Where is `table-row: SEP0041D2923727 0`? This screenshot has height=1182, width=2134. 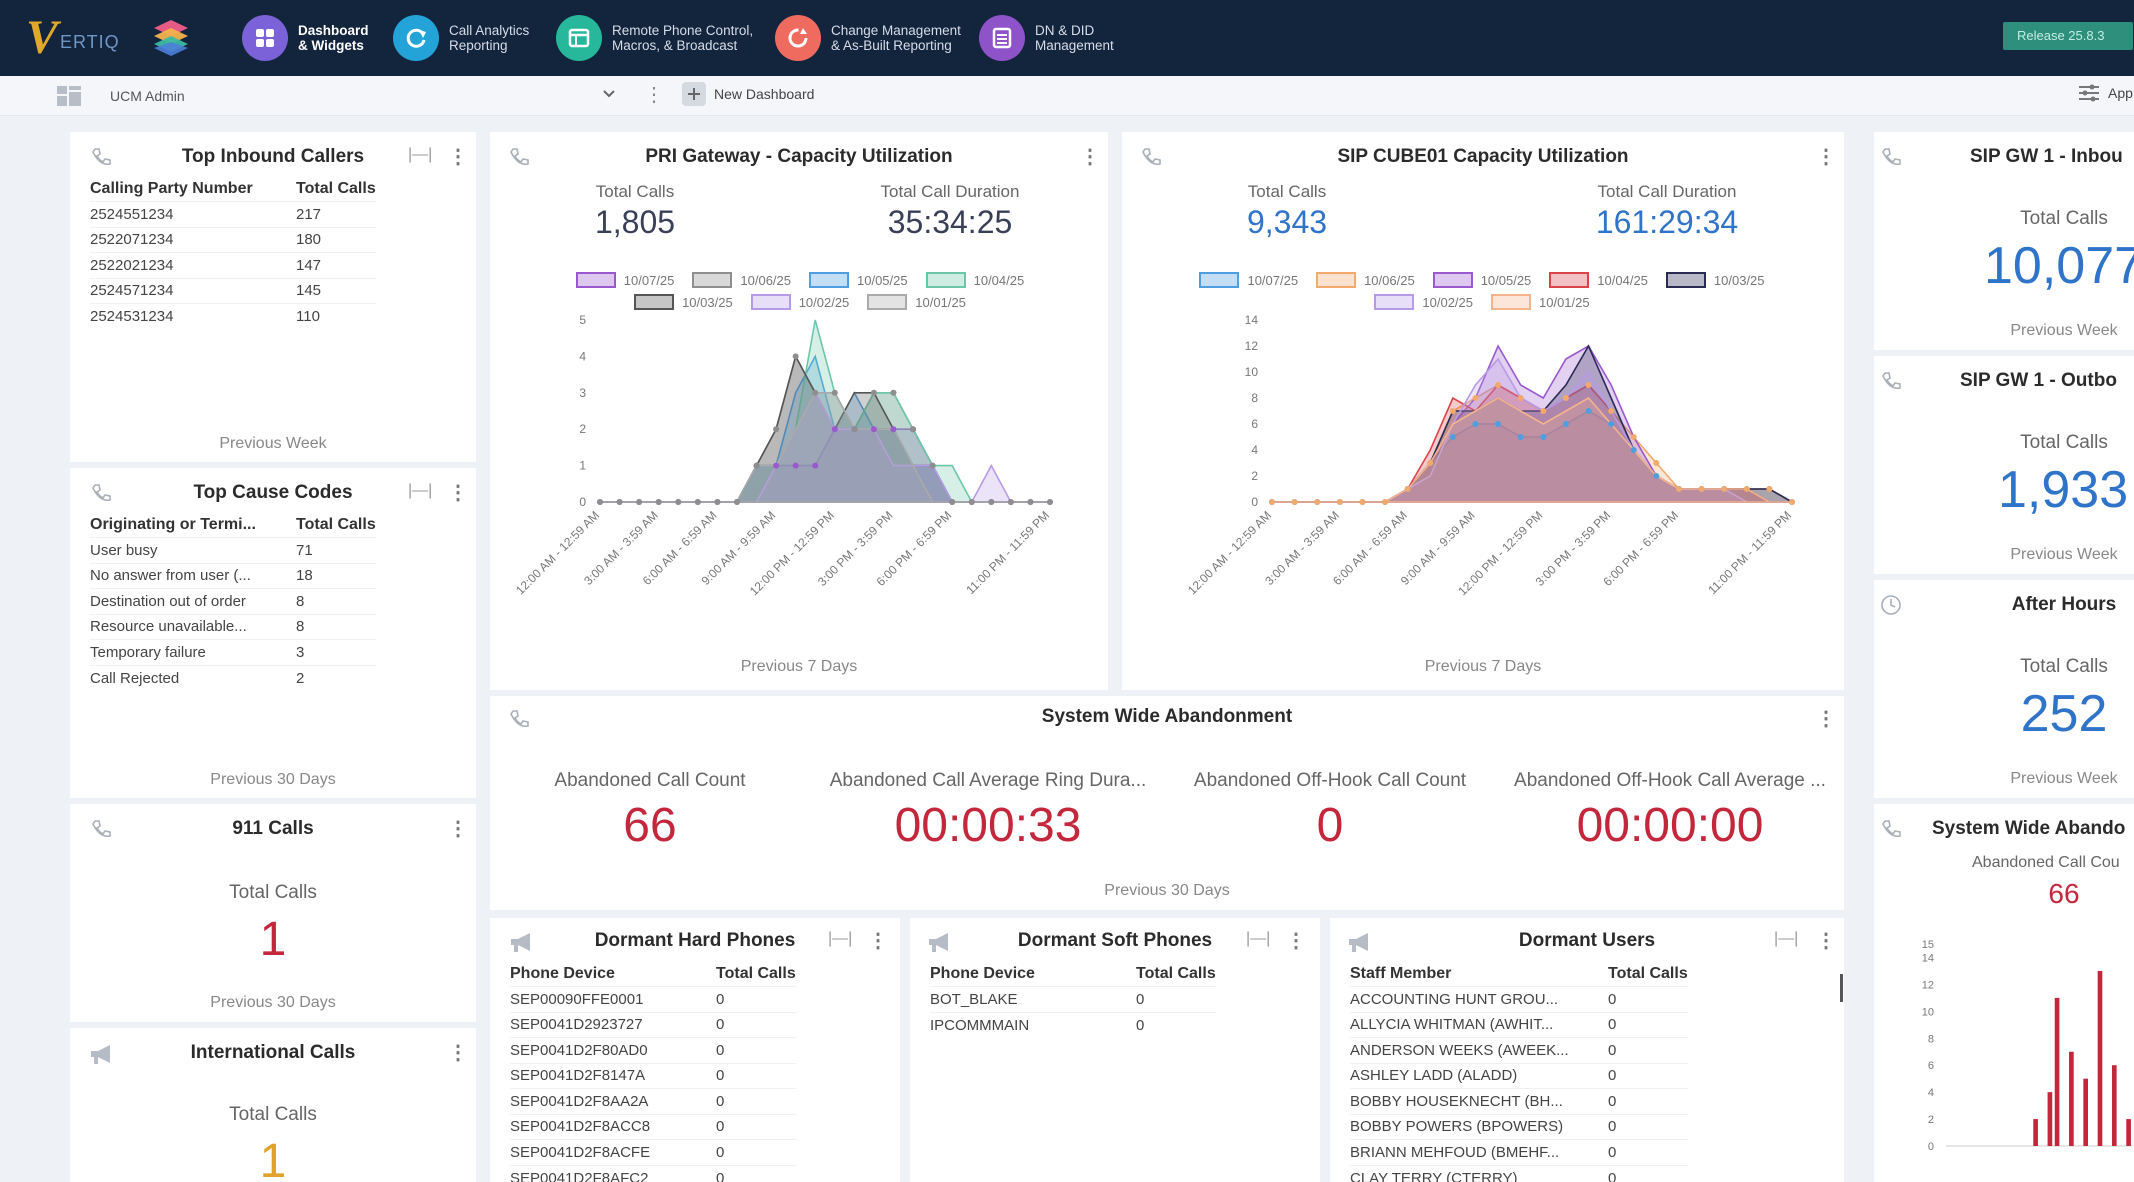
table-row: SEP0041D2923727 0 is located at coordinates (653, 1024).